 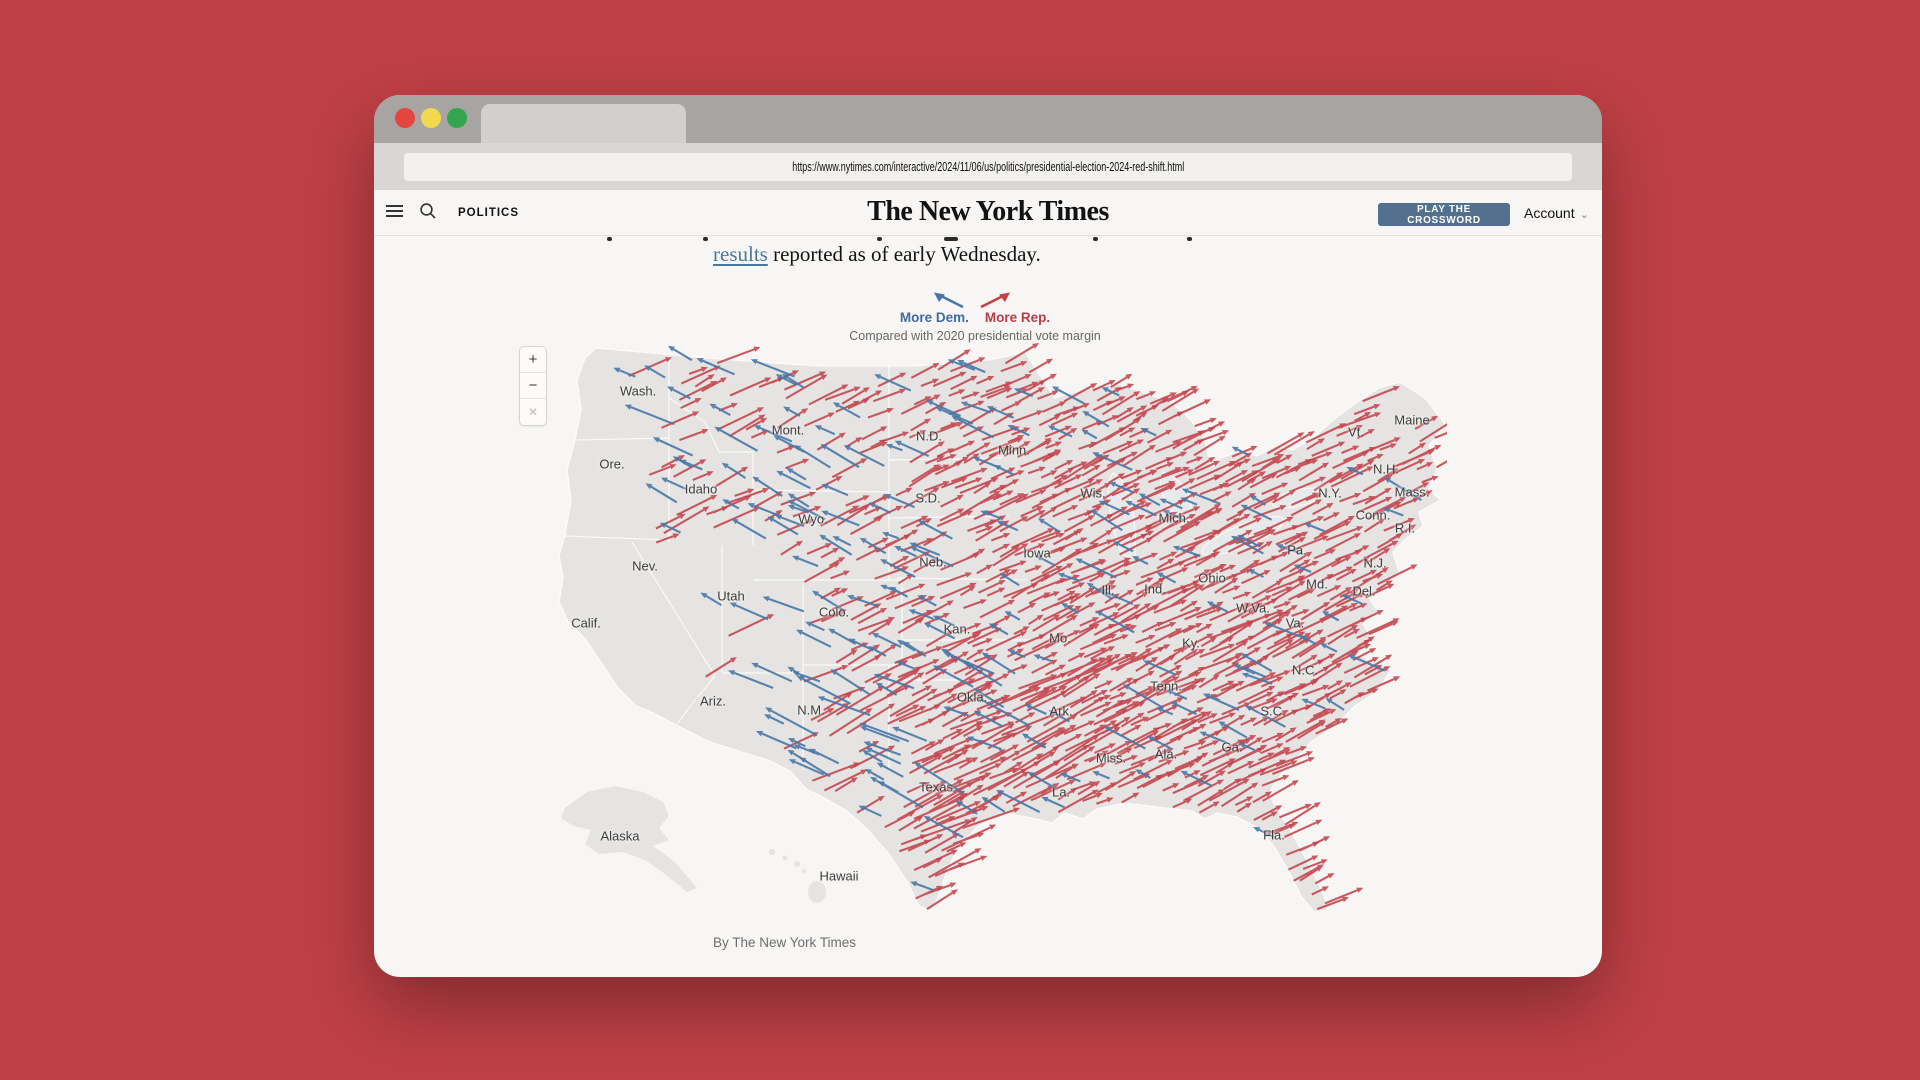 I want to click on zoom-in-button: +, so click(x=533, y=360).